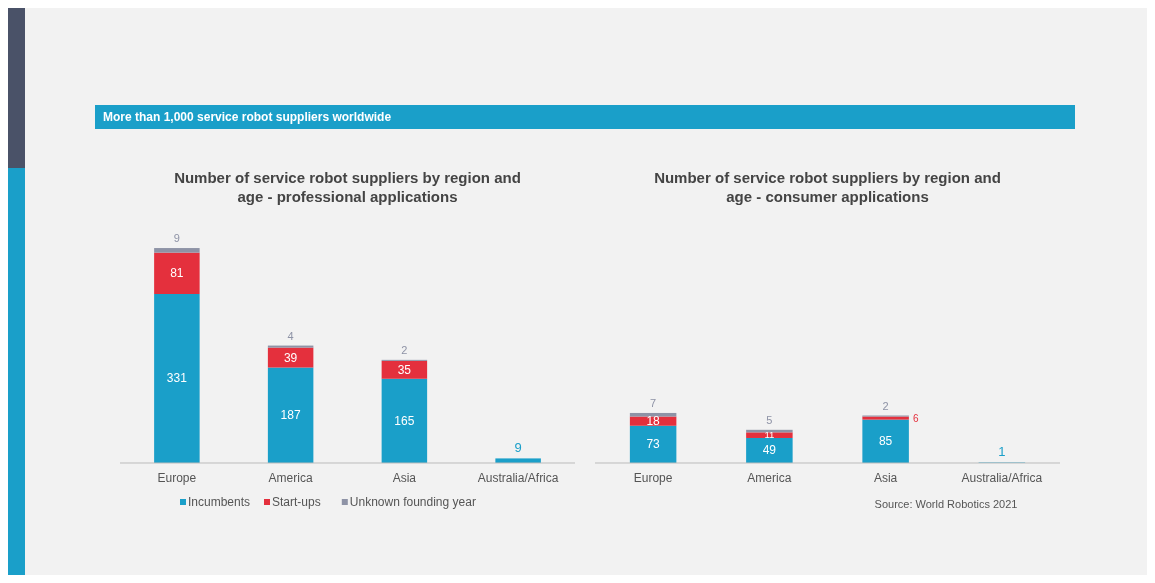  Describe the element at coordinates (219, 502) in the screenshot. I see `legend-label: Incumbents` at that location.